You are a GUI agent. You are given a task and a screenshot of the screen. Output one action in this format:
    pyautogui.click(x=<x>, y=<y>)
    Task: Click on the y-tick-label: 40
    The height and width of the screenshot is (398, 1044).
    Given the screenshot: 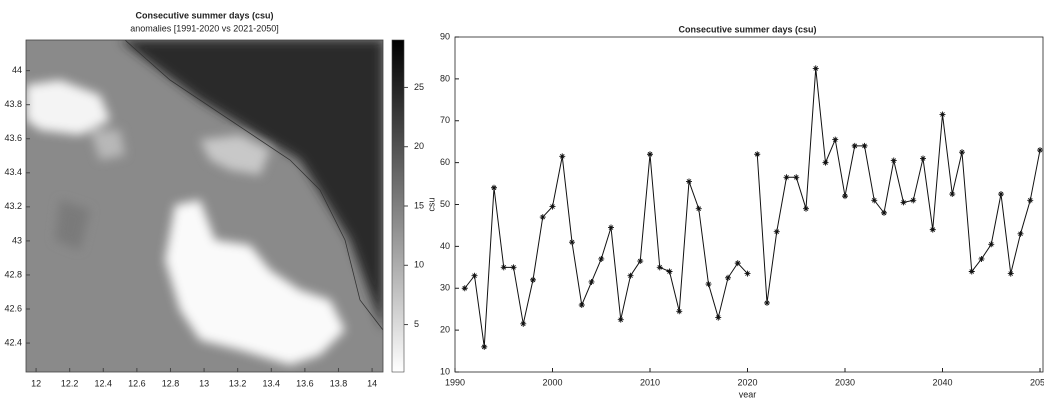 What is the action you would take?
    pyautogui.click(x=445, y=246)
    